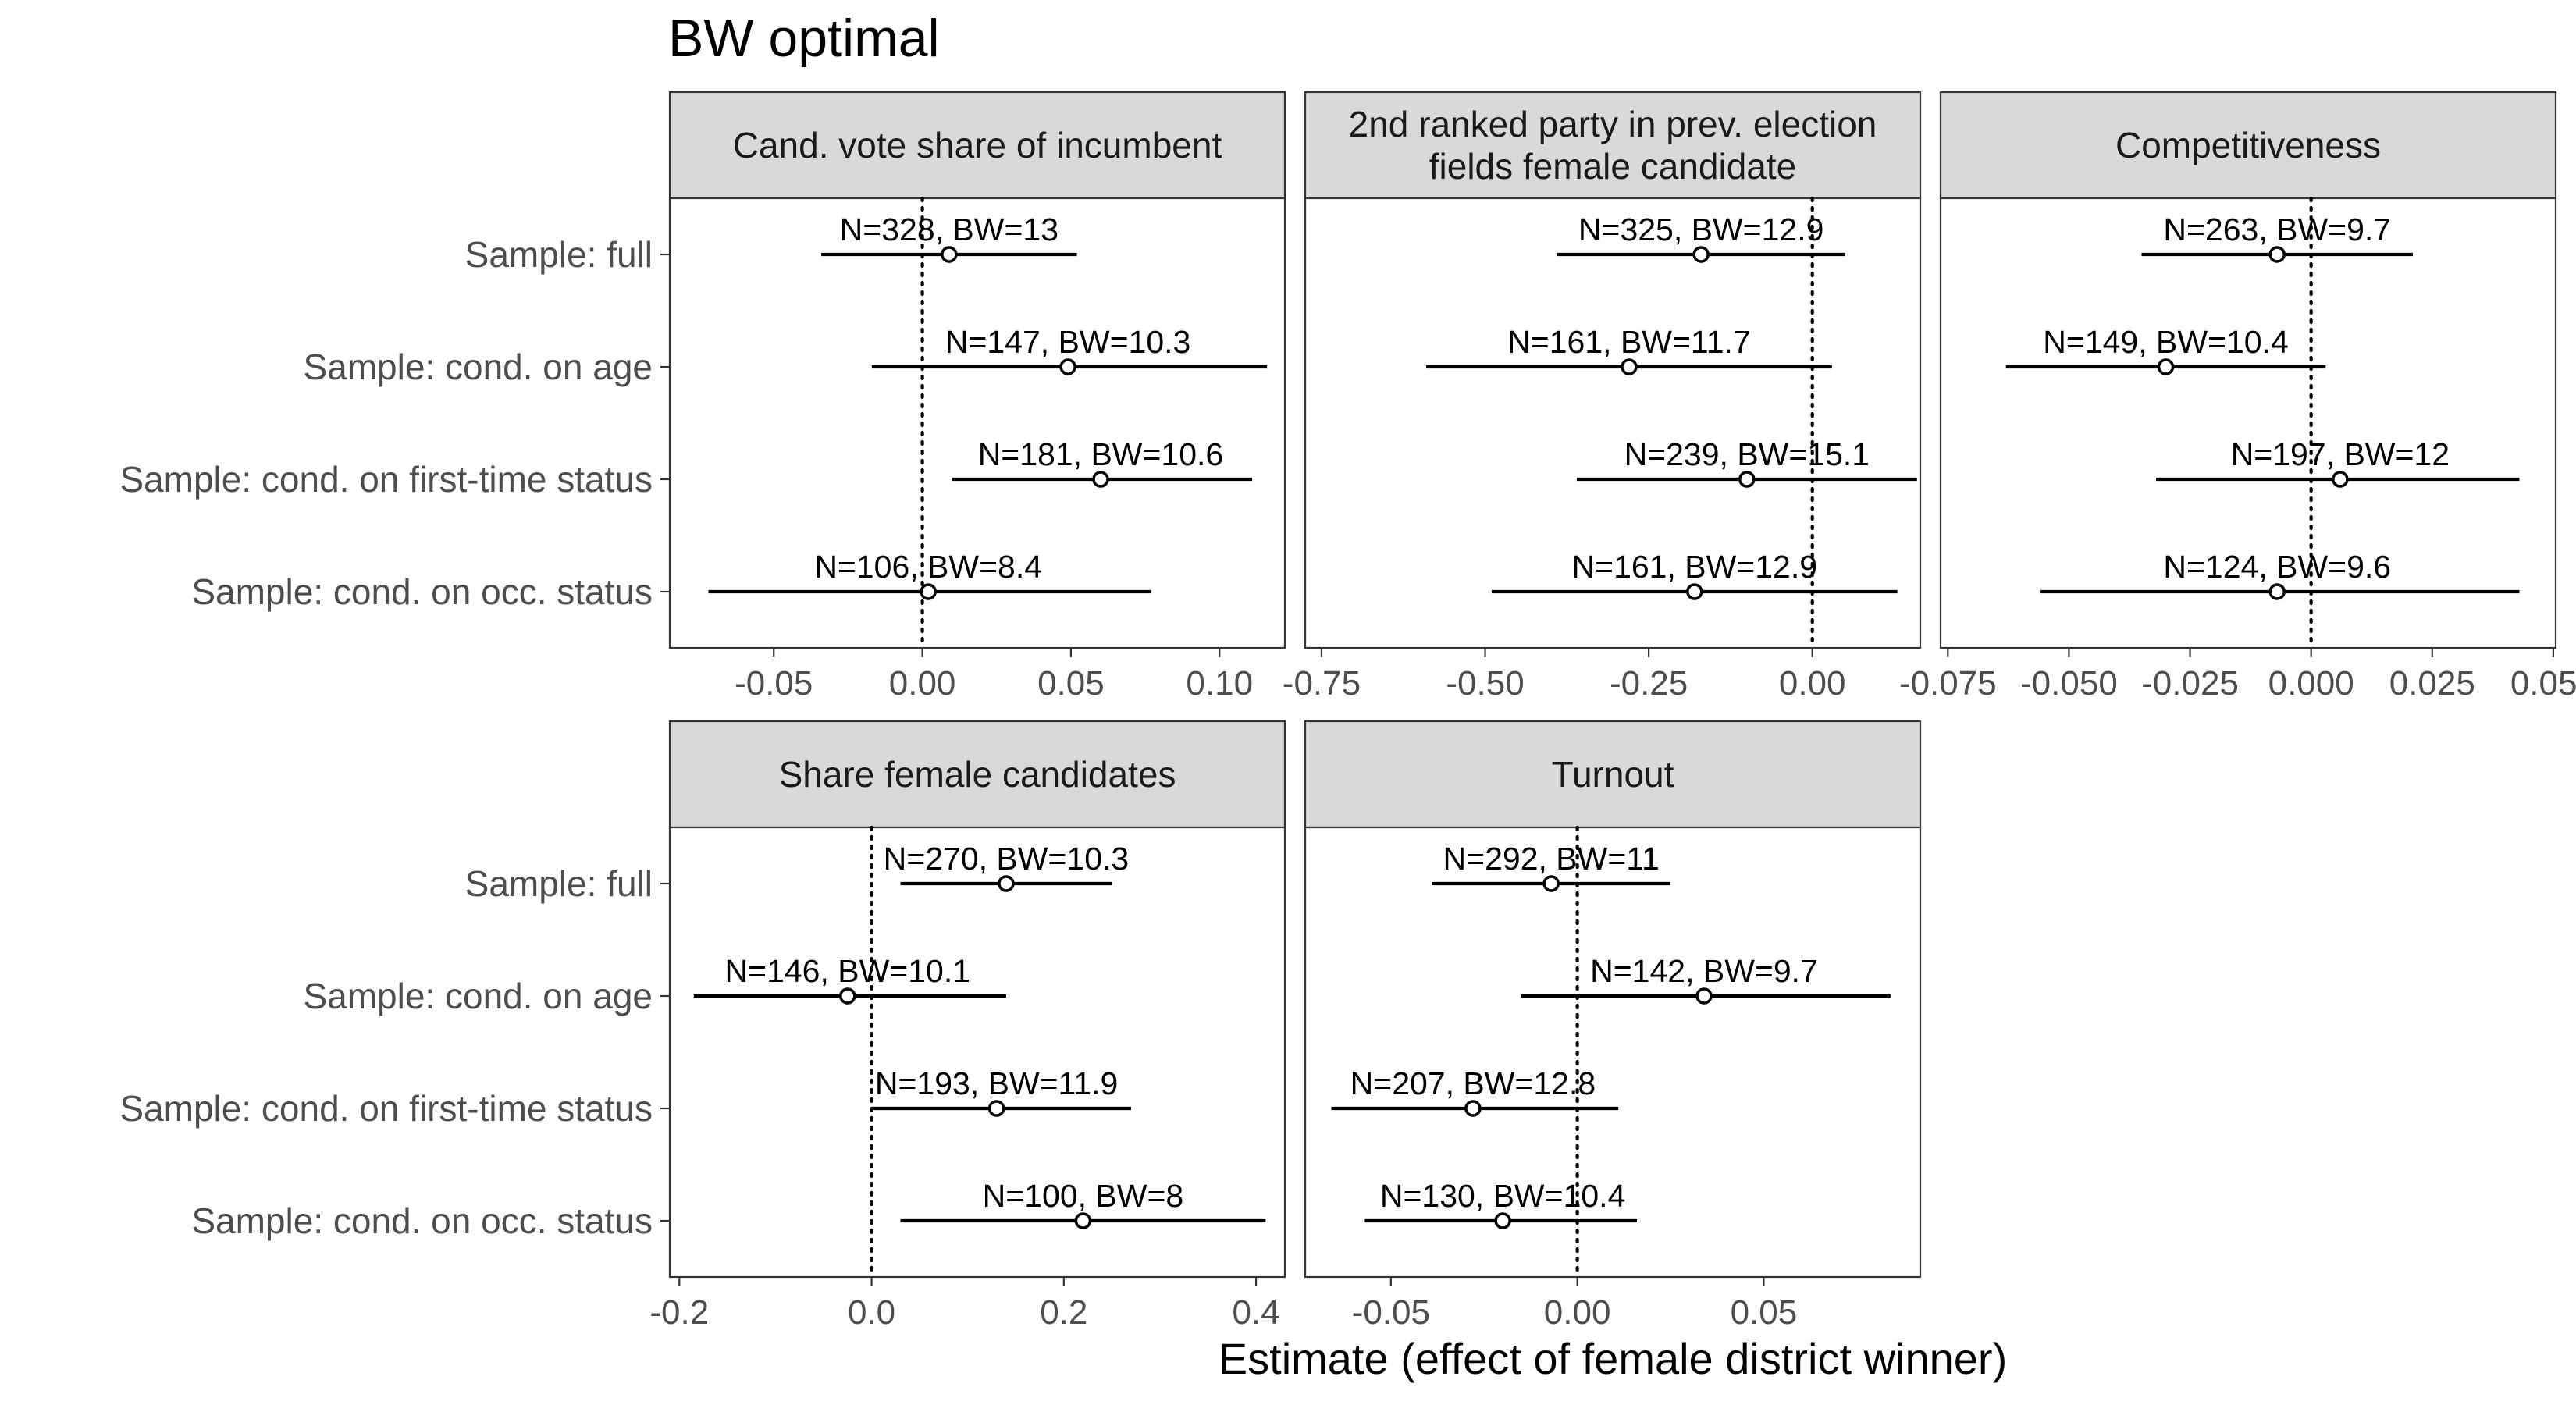 The width and height of the screenshot is (2576, 1405). What do you see at coordinates (1473, 1083) in the screenshot?
I see `data-label: N=207, BW=12.8` at bounding box center [1473, 1083].